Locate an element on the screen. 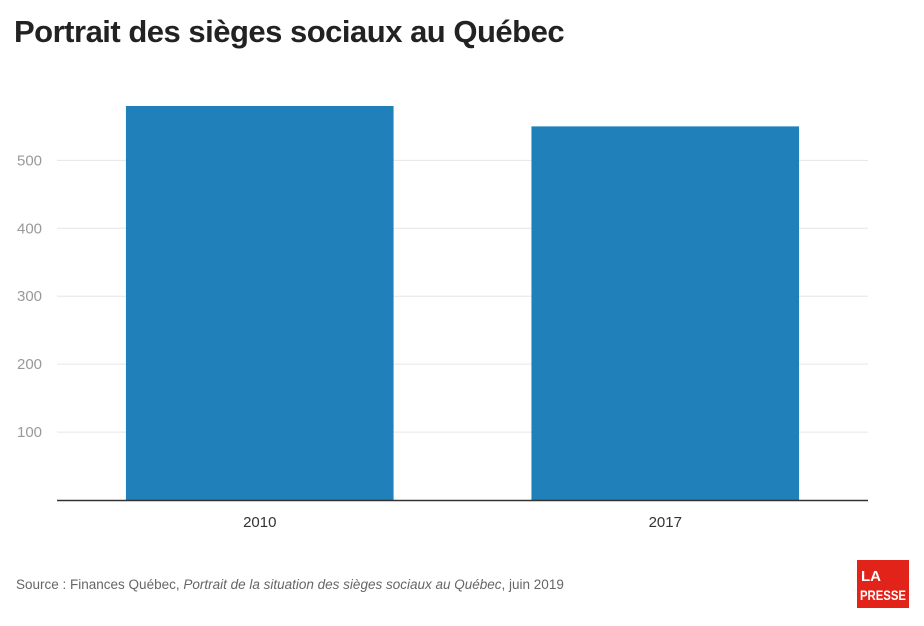 This screenshot has height=626, width=924. y-tick-label: 200 is located at coordinates (29, 364).